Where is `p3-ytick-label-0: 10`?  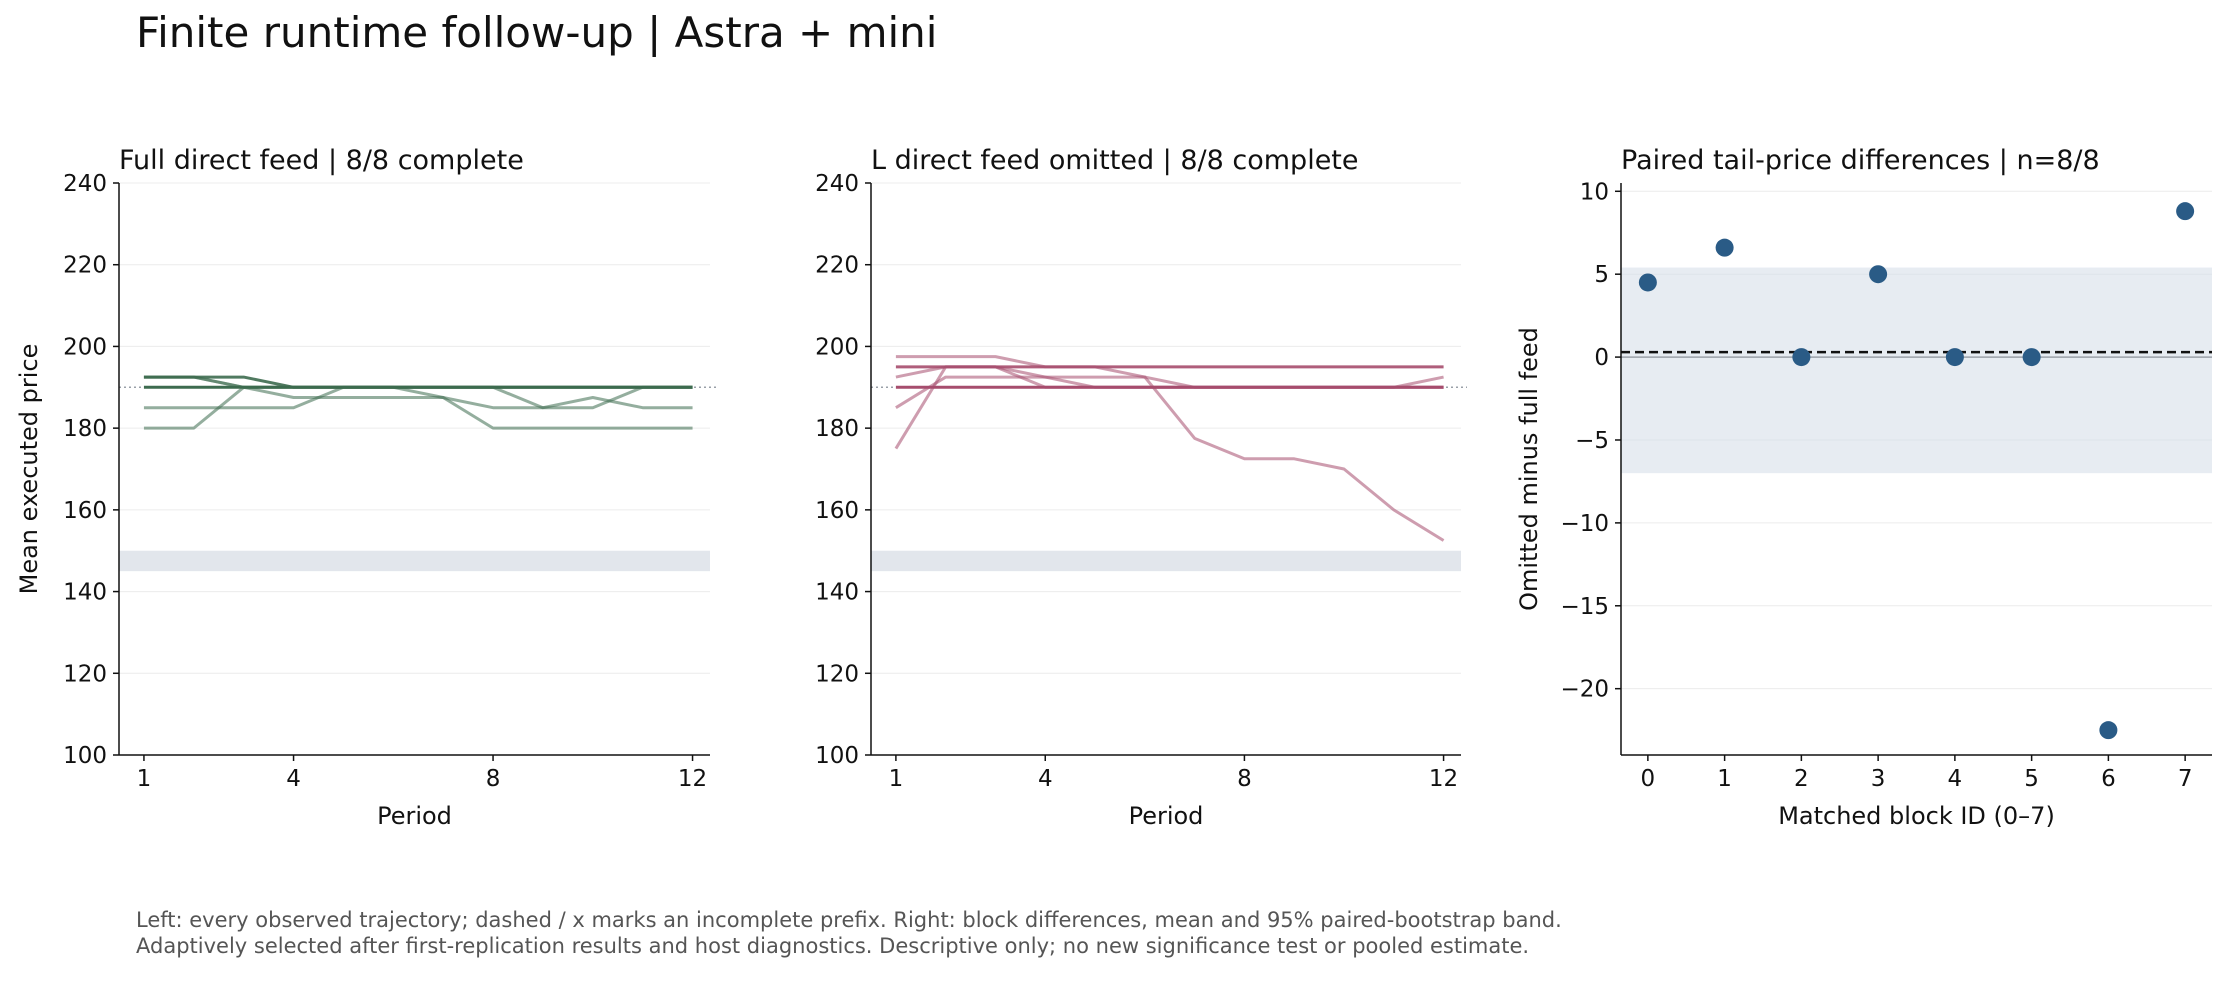
p3-ytick-label-0: 10 is located at coordinates (1594, 192).